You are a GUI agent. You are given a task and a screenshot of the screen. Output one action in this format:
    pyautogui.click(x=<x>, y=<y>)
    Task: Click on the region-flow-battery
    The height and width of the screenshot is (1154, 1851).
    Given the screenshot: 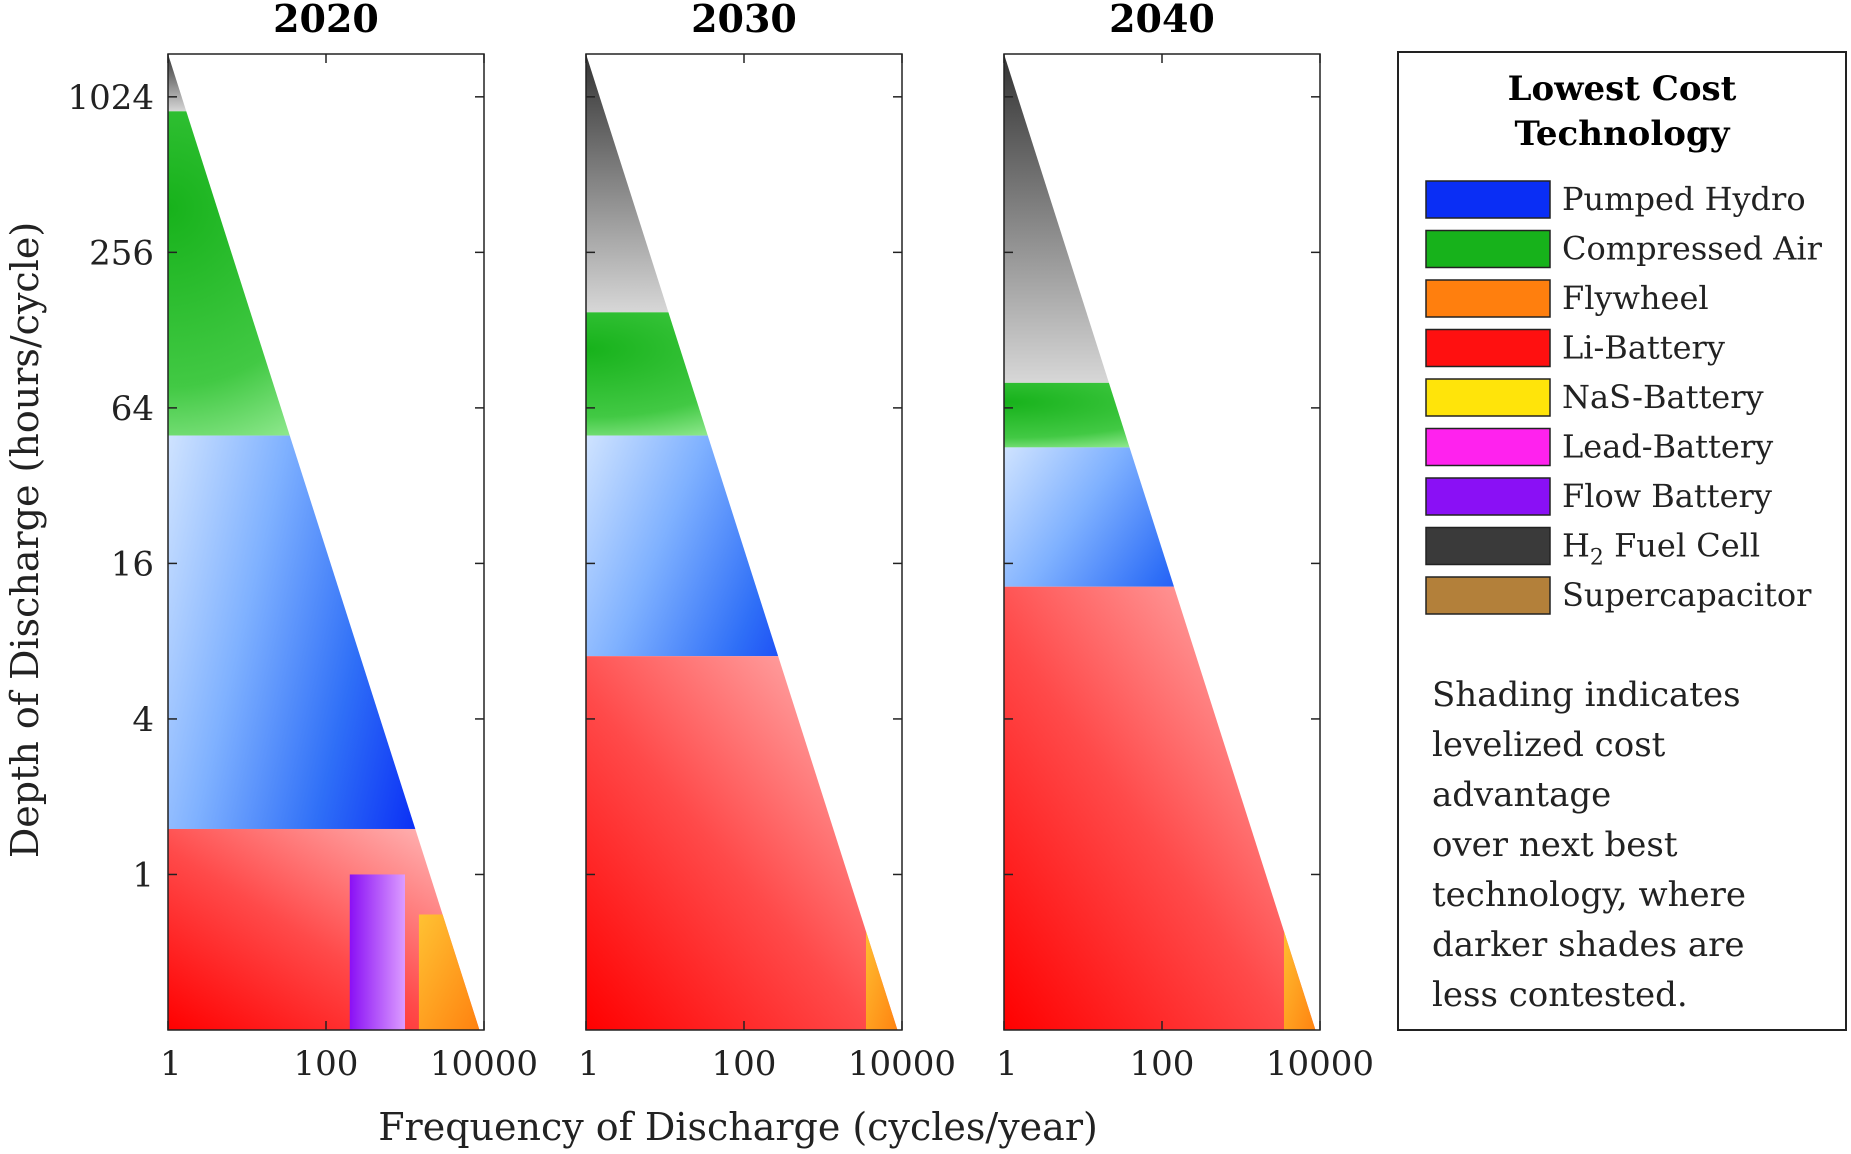 What is the action you would take?
    pyautogui.click(x=377, y=952)
    